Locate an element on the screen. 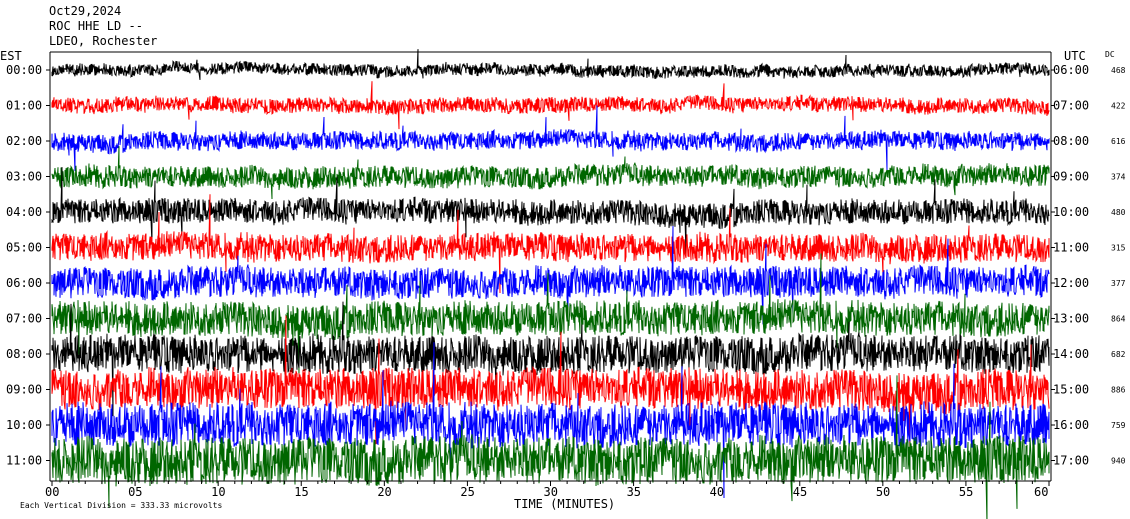 The width and height of the screenshot is (1130, 519). est-label: 11:00 is located at coordinates (24, 461).